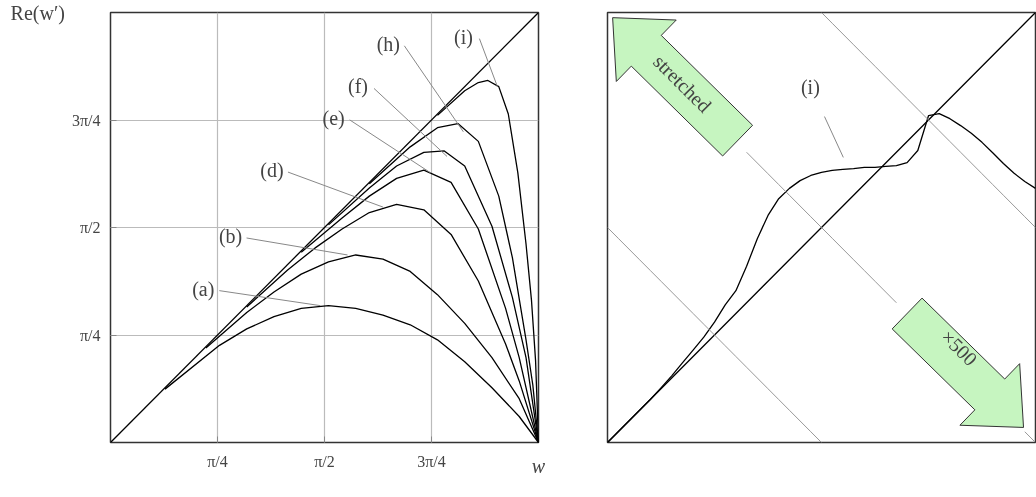  What do you see at coordinates (217, 461) in the screenshot?
I see `x-tick-label: π/4` at bounding box center [217, 461].